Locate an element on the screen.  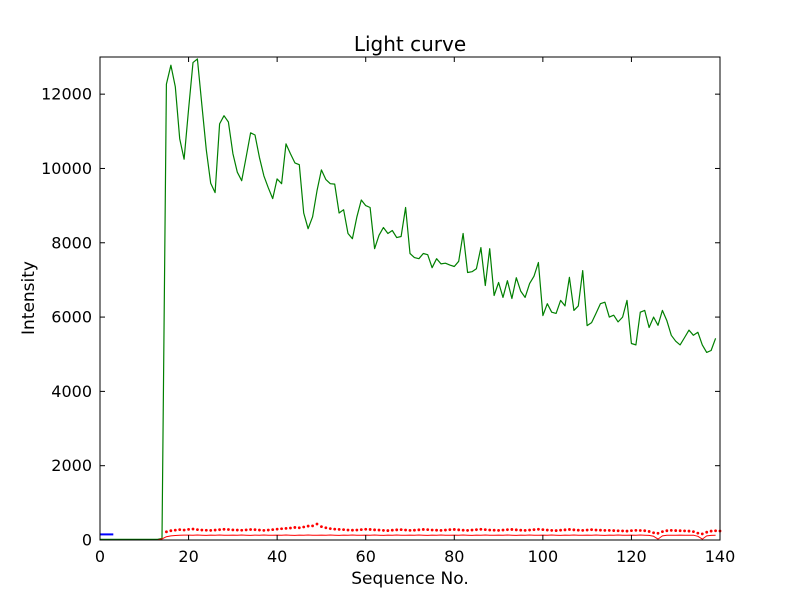
x-tick-label: 60 is located at coordinates (366, 556).